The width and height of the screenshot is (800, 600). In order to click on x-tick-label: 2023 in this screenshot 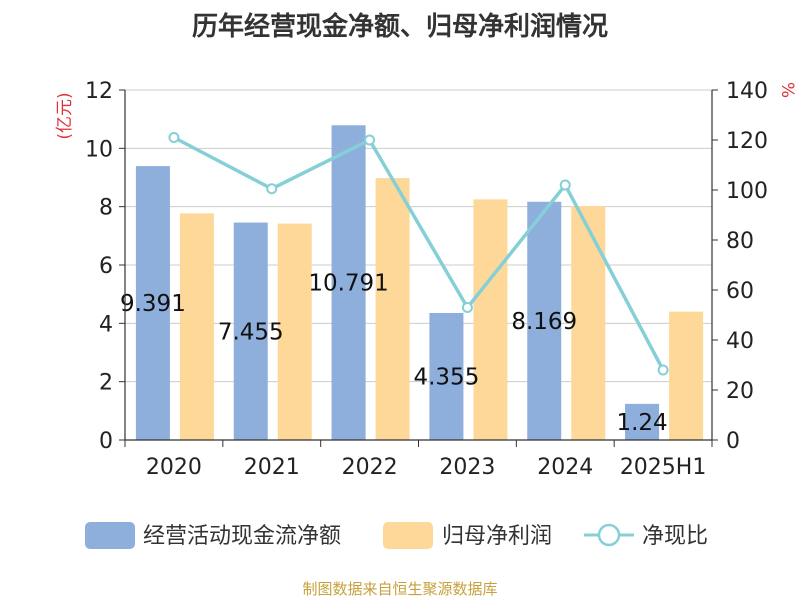, I will do `click(467, 467)`.